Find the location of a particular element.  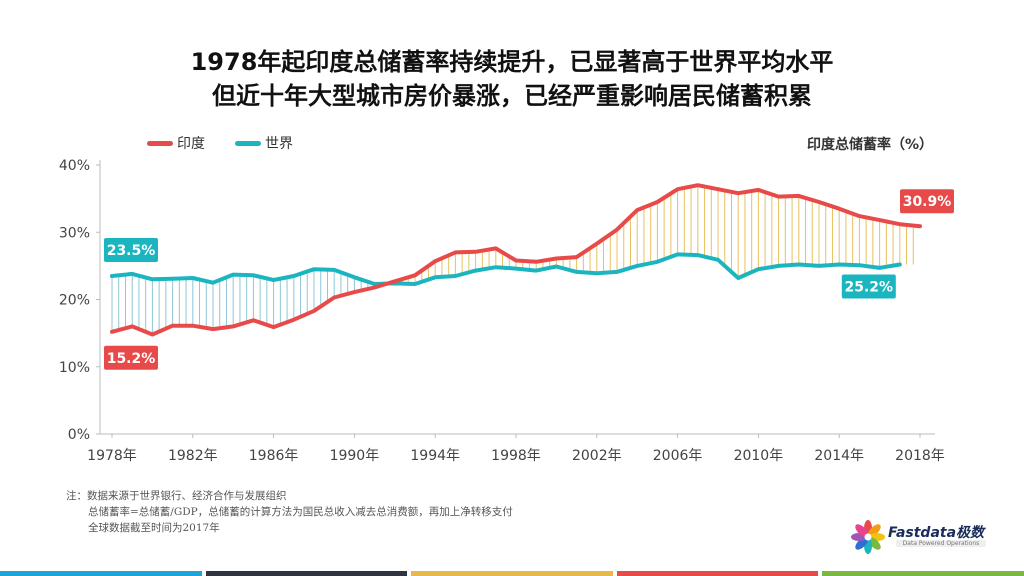

x-tick-label: 2014年 is located at coordinates (839, 456).